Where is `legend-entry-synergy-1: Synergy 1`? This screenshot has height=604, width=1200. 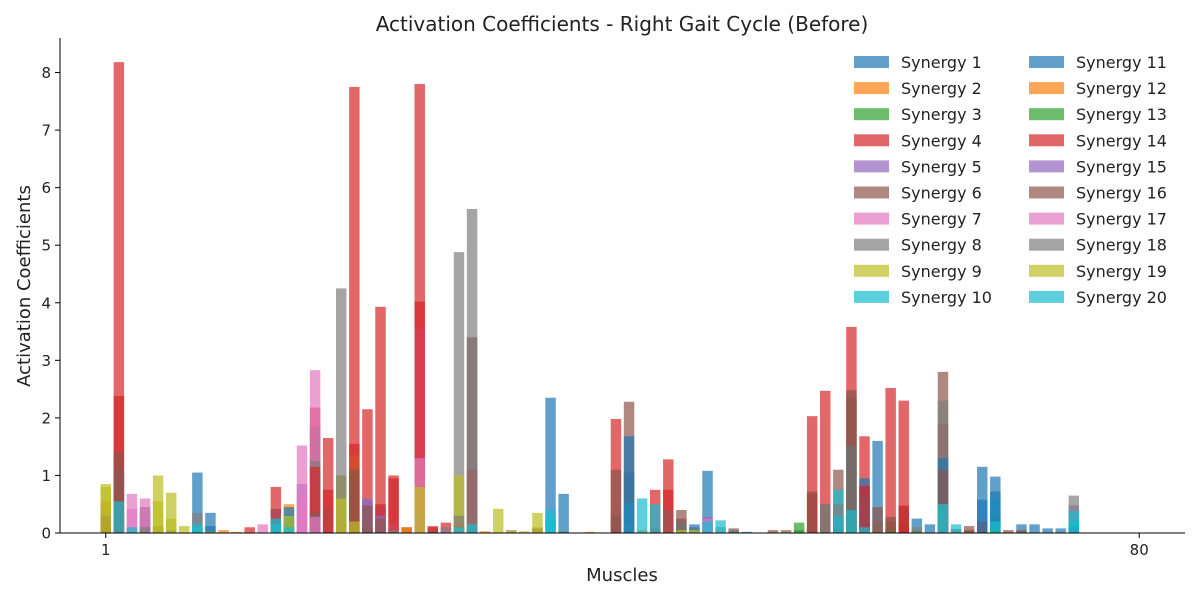 legend-entry-synergy-1: Synergy 1 is located at coordinates (918, 62).